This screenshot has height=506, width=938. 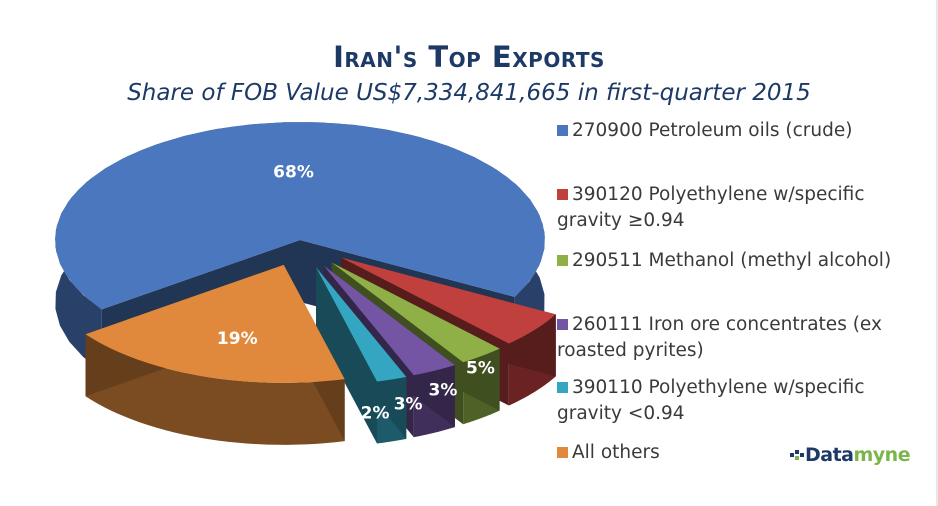 What do you see at coordinates (480, 369) in the screenshot?
I see `pie-data-label-1: 5%` at bounding box center [480, 369].